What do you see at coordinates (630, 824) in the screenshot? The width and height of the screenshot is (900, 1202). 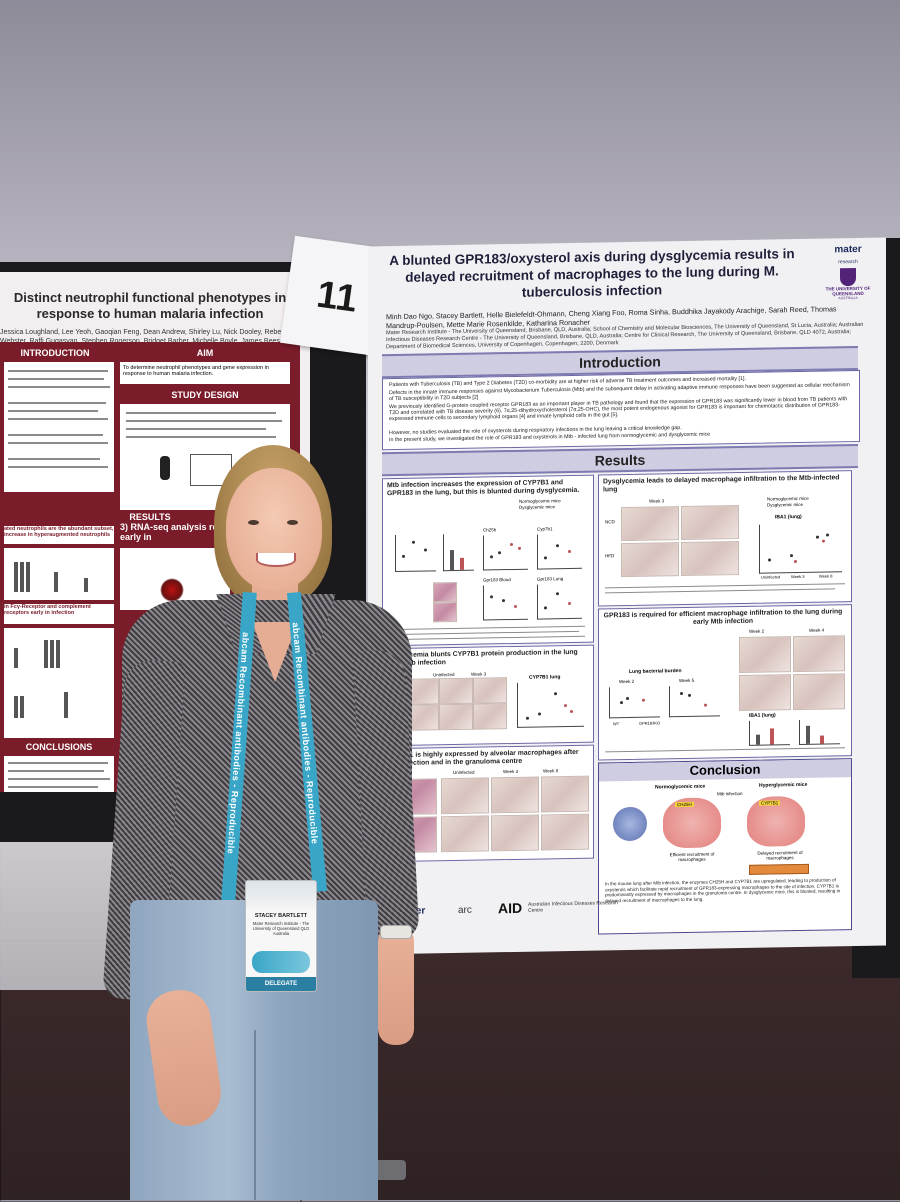 I see `mtb-cell-icon` at bounding box center [630, 824].